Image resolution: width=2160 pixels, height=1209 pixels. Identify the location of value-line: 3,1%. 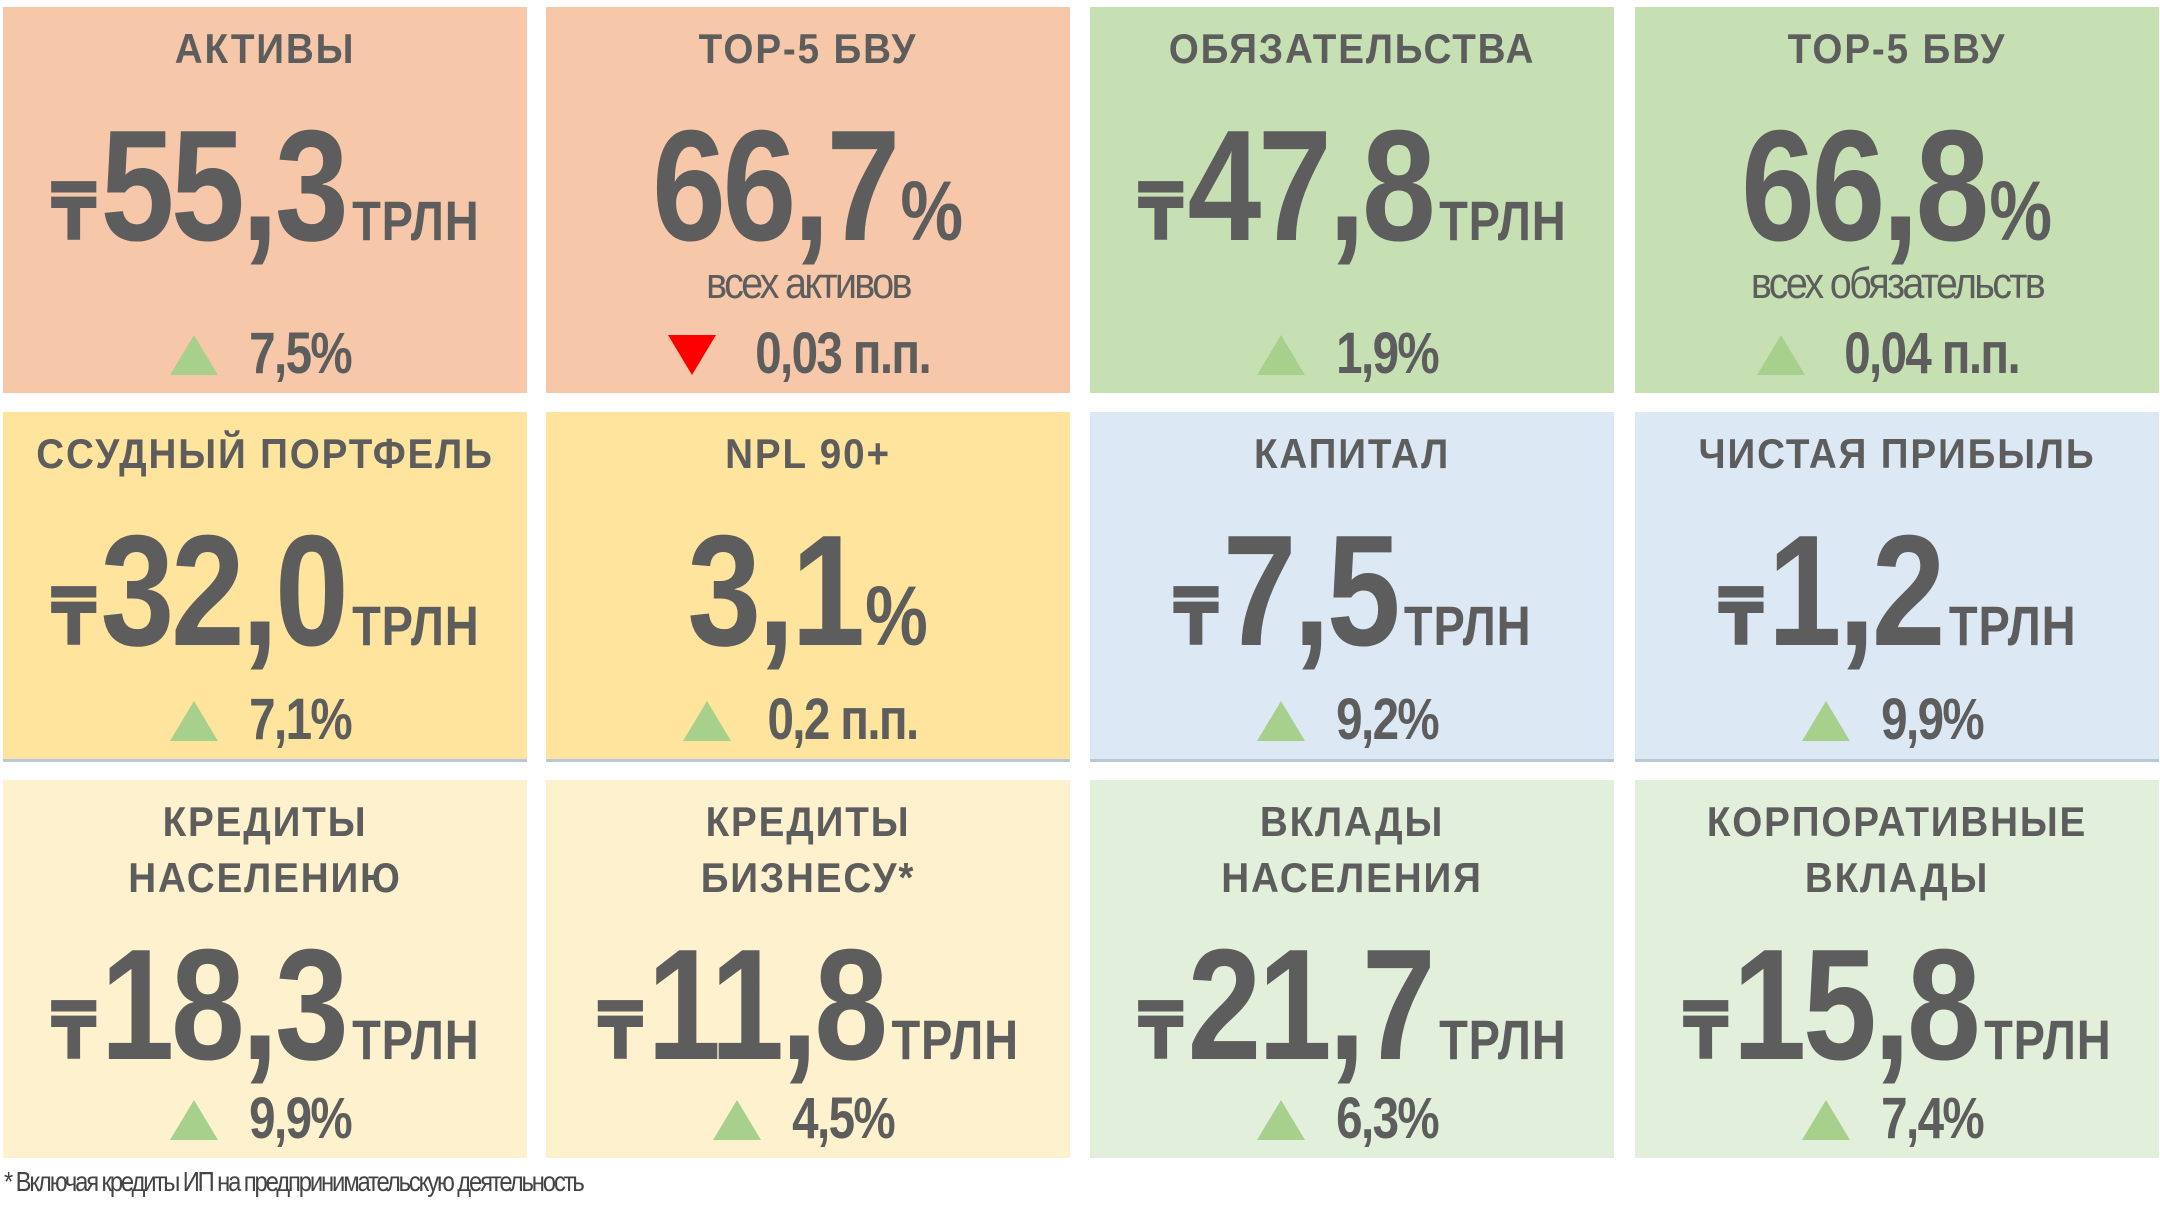
(808, 591).